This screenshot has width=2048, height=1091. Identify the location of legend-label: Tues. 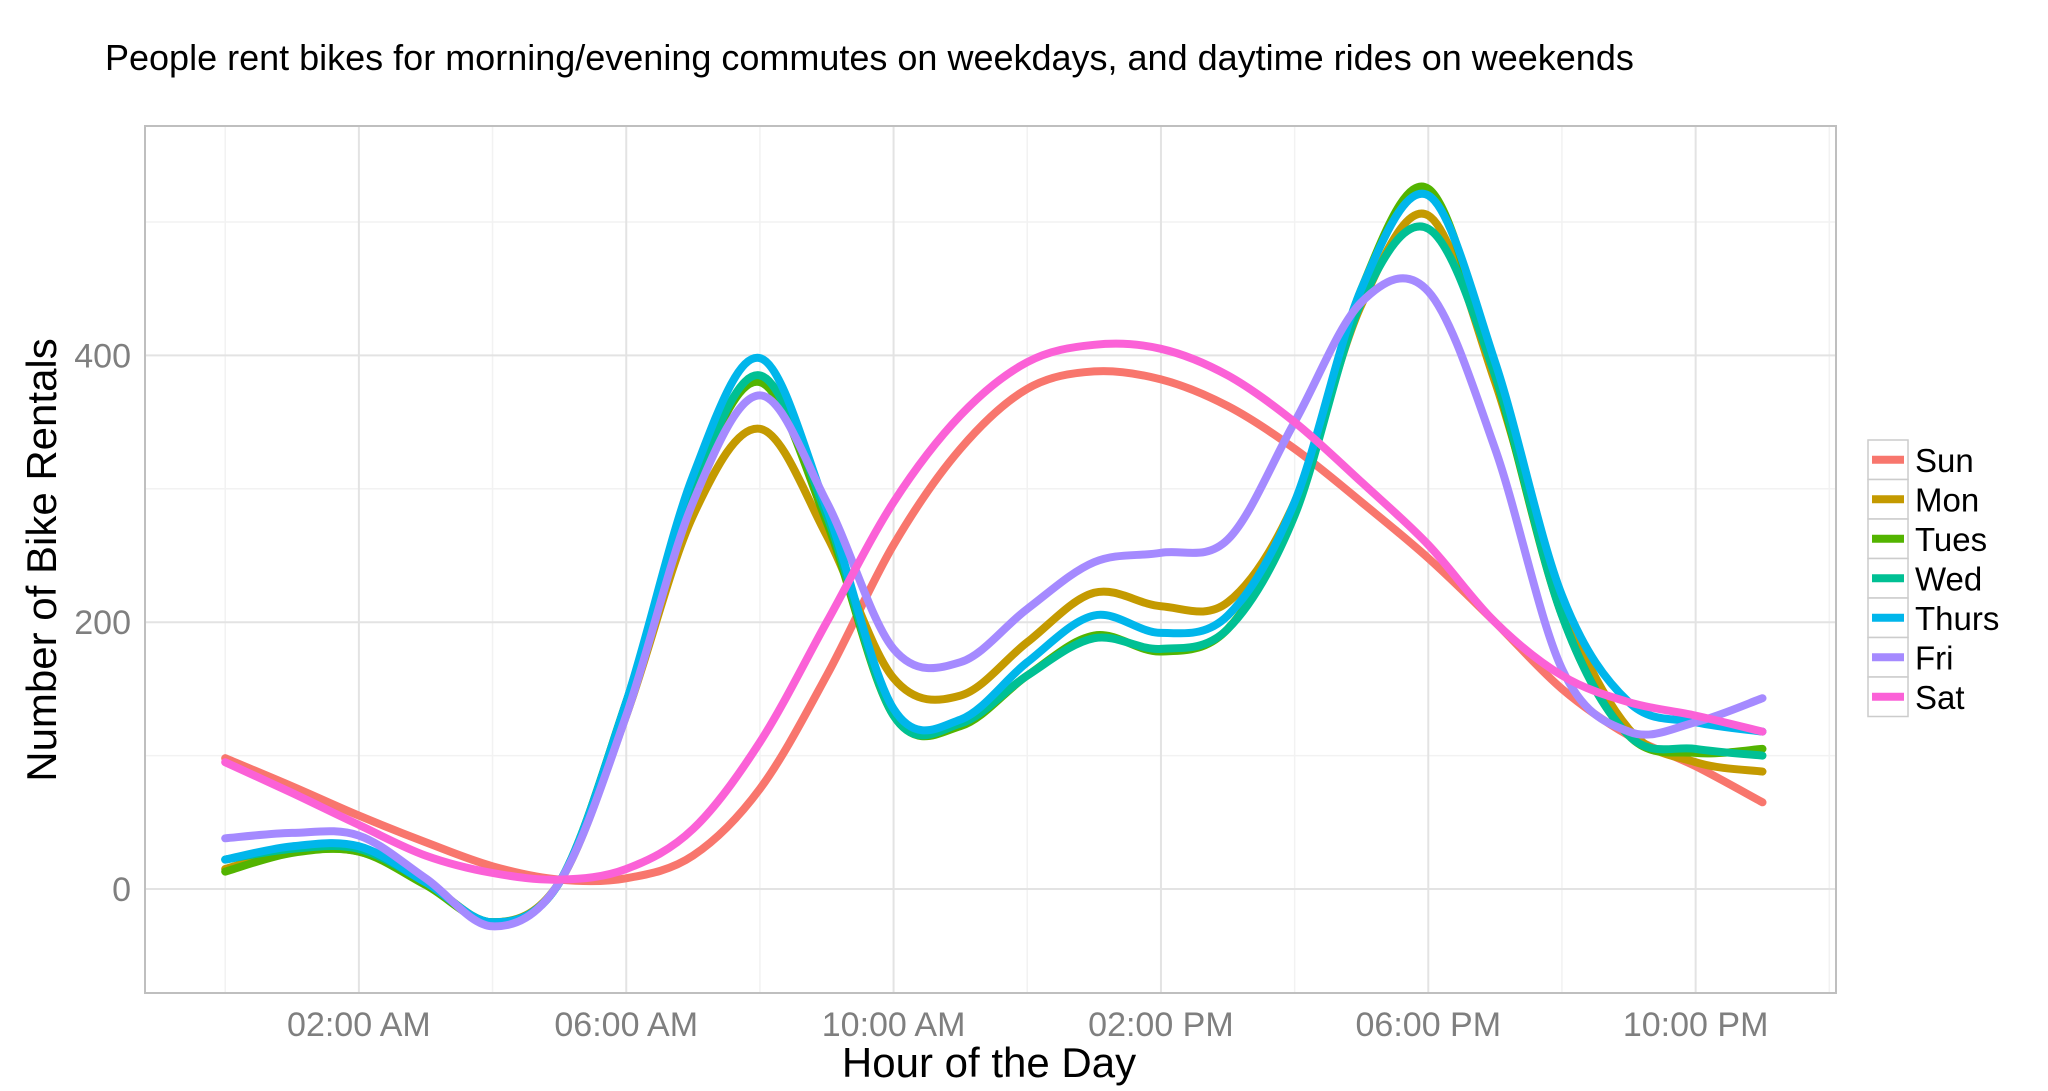
(1951, 539).